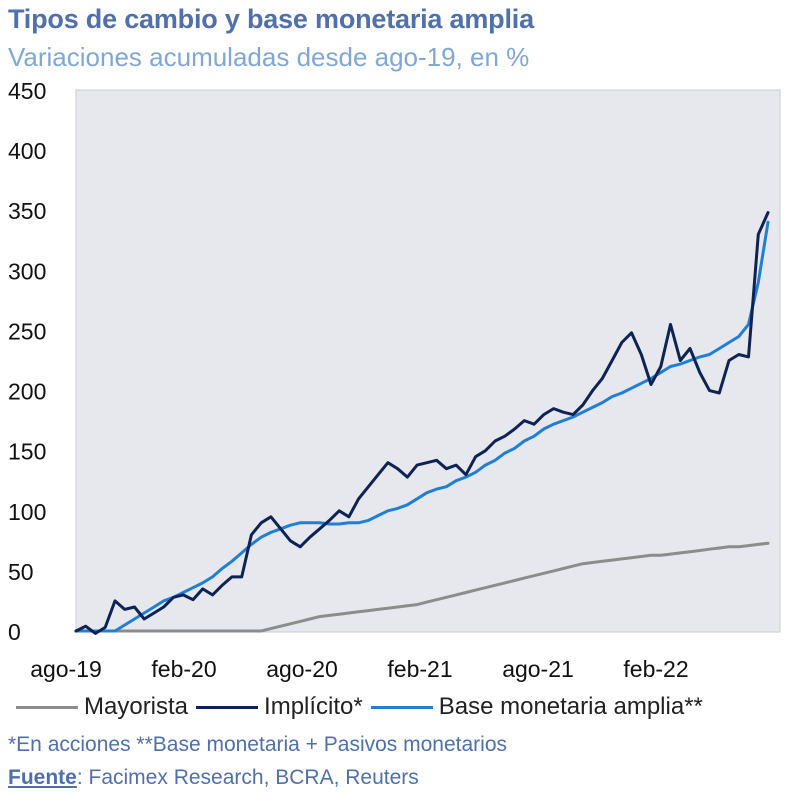  What do you see at coordinates (27, 211) in the screenshot?
I see `y-tick-label: 350` at bounding box center [27, 211].